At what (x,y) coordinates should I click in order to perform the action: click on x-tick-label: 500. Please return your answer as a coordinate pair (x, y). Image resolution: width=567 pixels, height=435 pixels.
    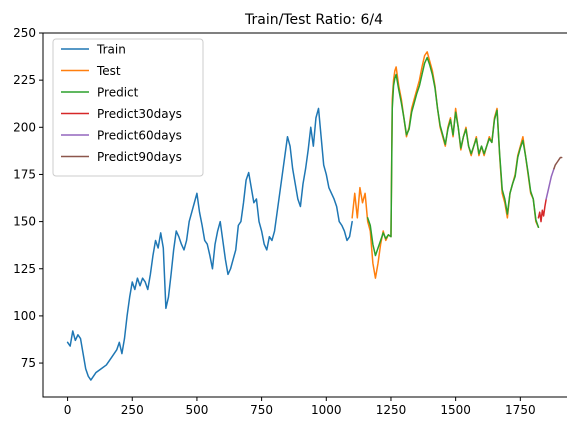
    Looking at the image, I should click on (196, 410).